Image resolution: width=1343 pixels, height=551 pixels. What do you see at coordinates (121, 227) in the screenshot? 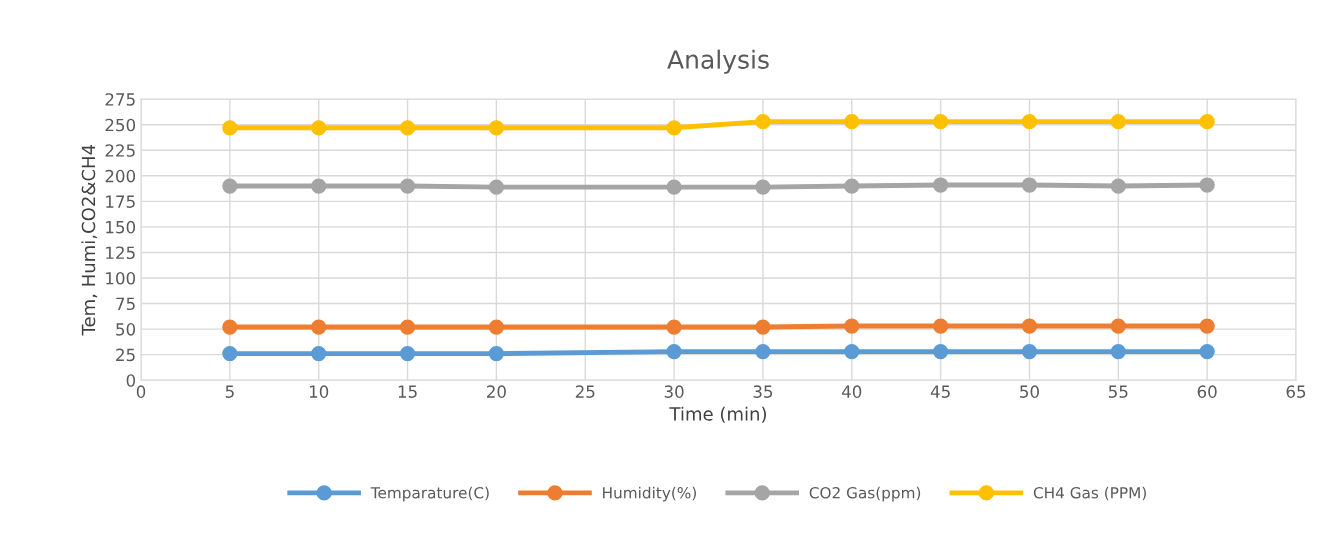
I see `y-tick-label: 150` at bounding box center [121, 227].